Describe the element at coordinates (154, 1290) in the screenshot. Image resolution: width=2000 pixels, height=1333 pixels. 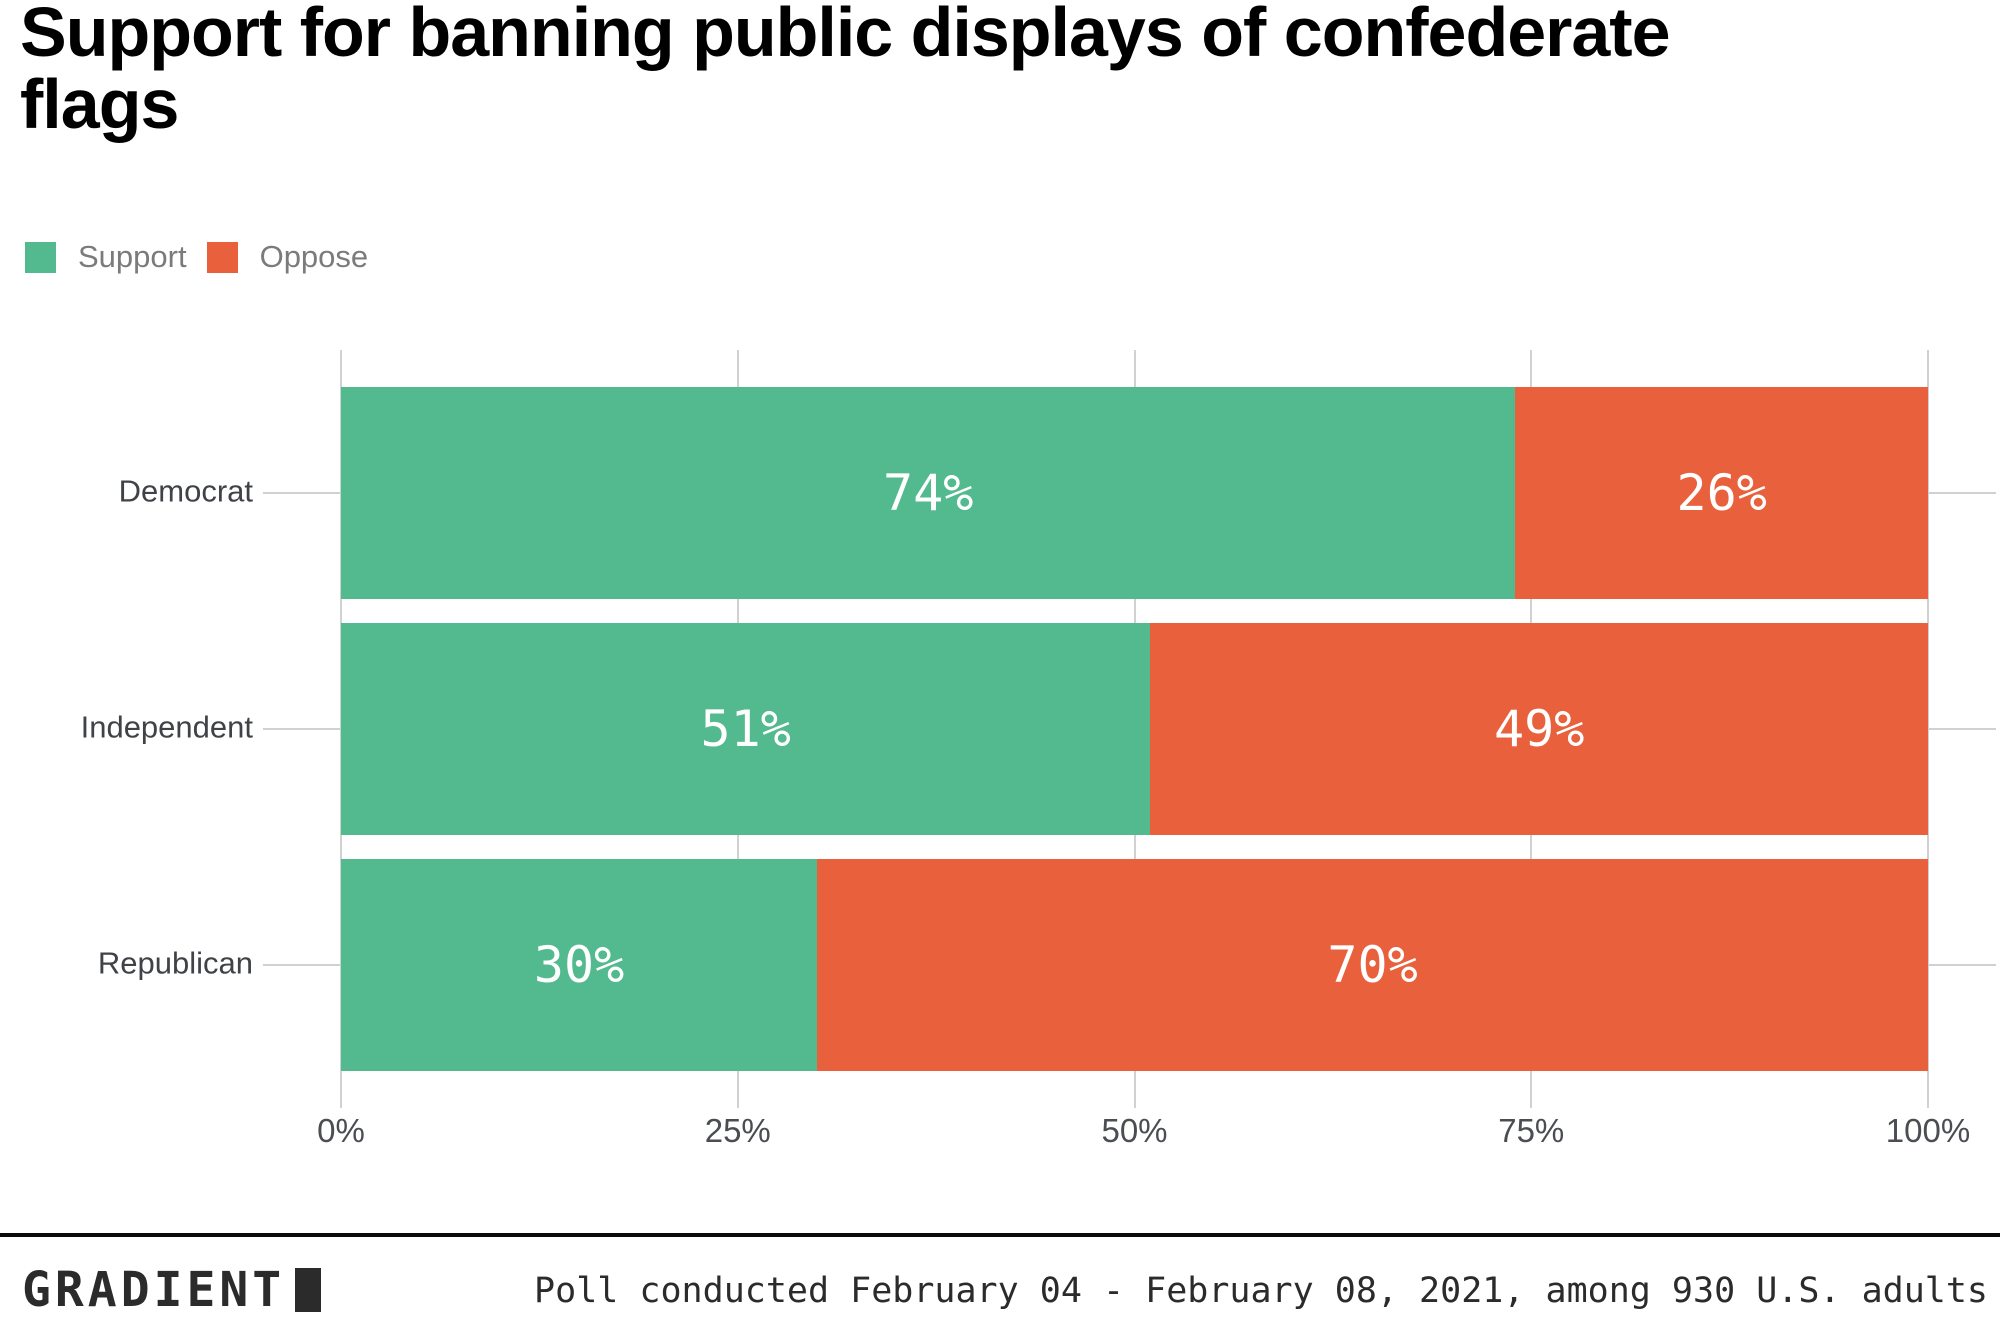
I see `gradient-logo-text: GRADIENT` at that location.